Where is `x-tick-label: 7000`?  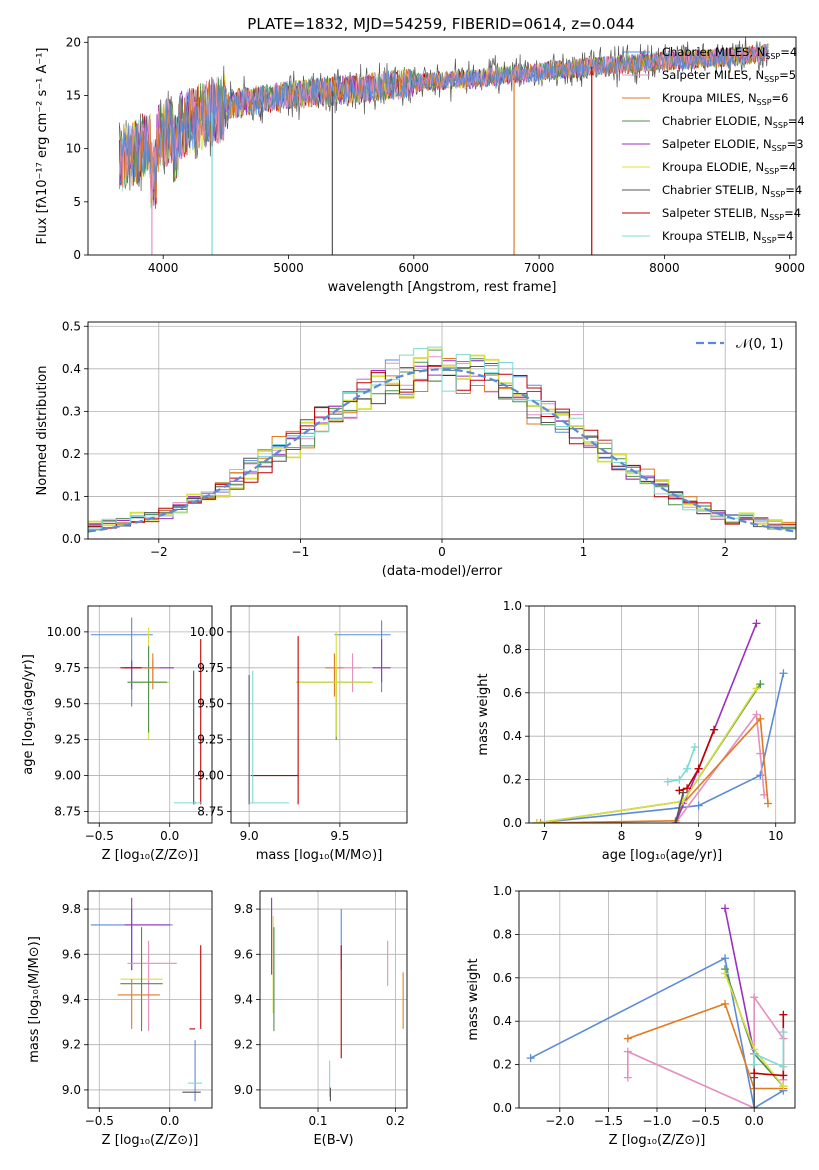 x-tick-label: 7000 is located at coordinates (539, 268).